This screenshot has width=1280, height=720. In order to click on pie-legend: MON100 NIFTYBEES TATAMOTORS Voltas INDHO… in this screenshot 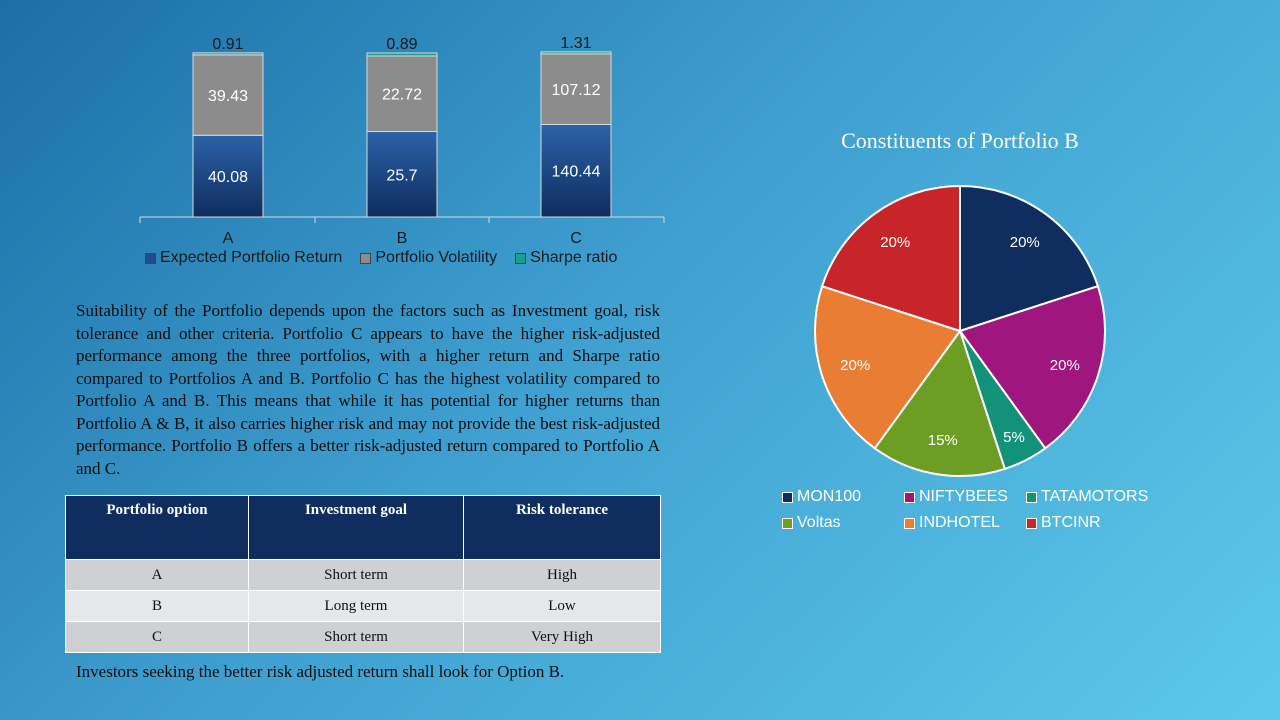, I will do `click(972, 510)`.